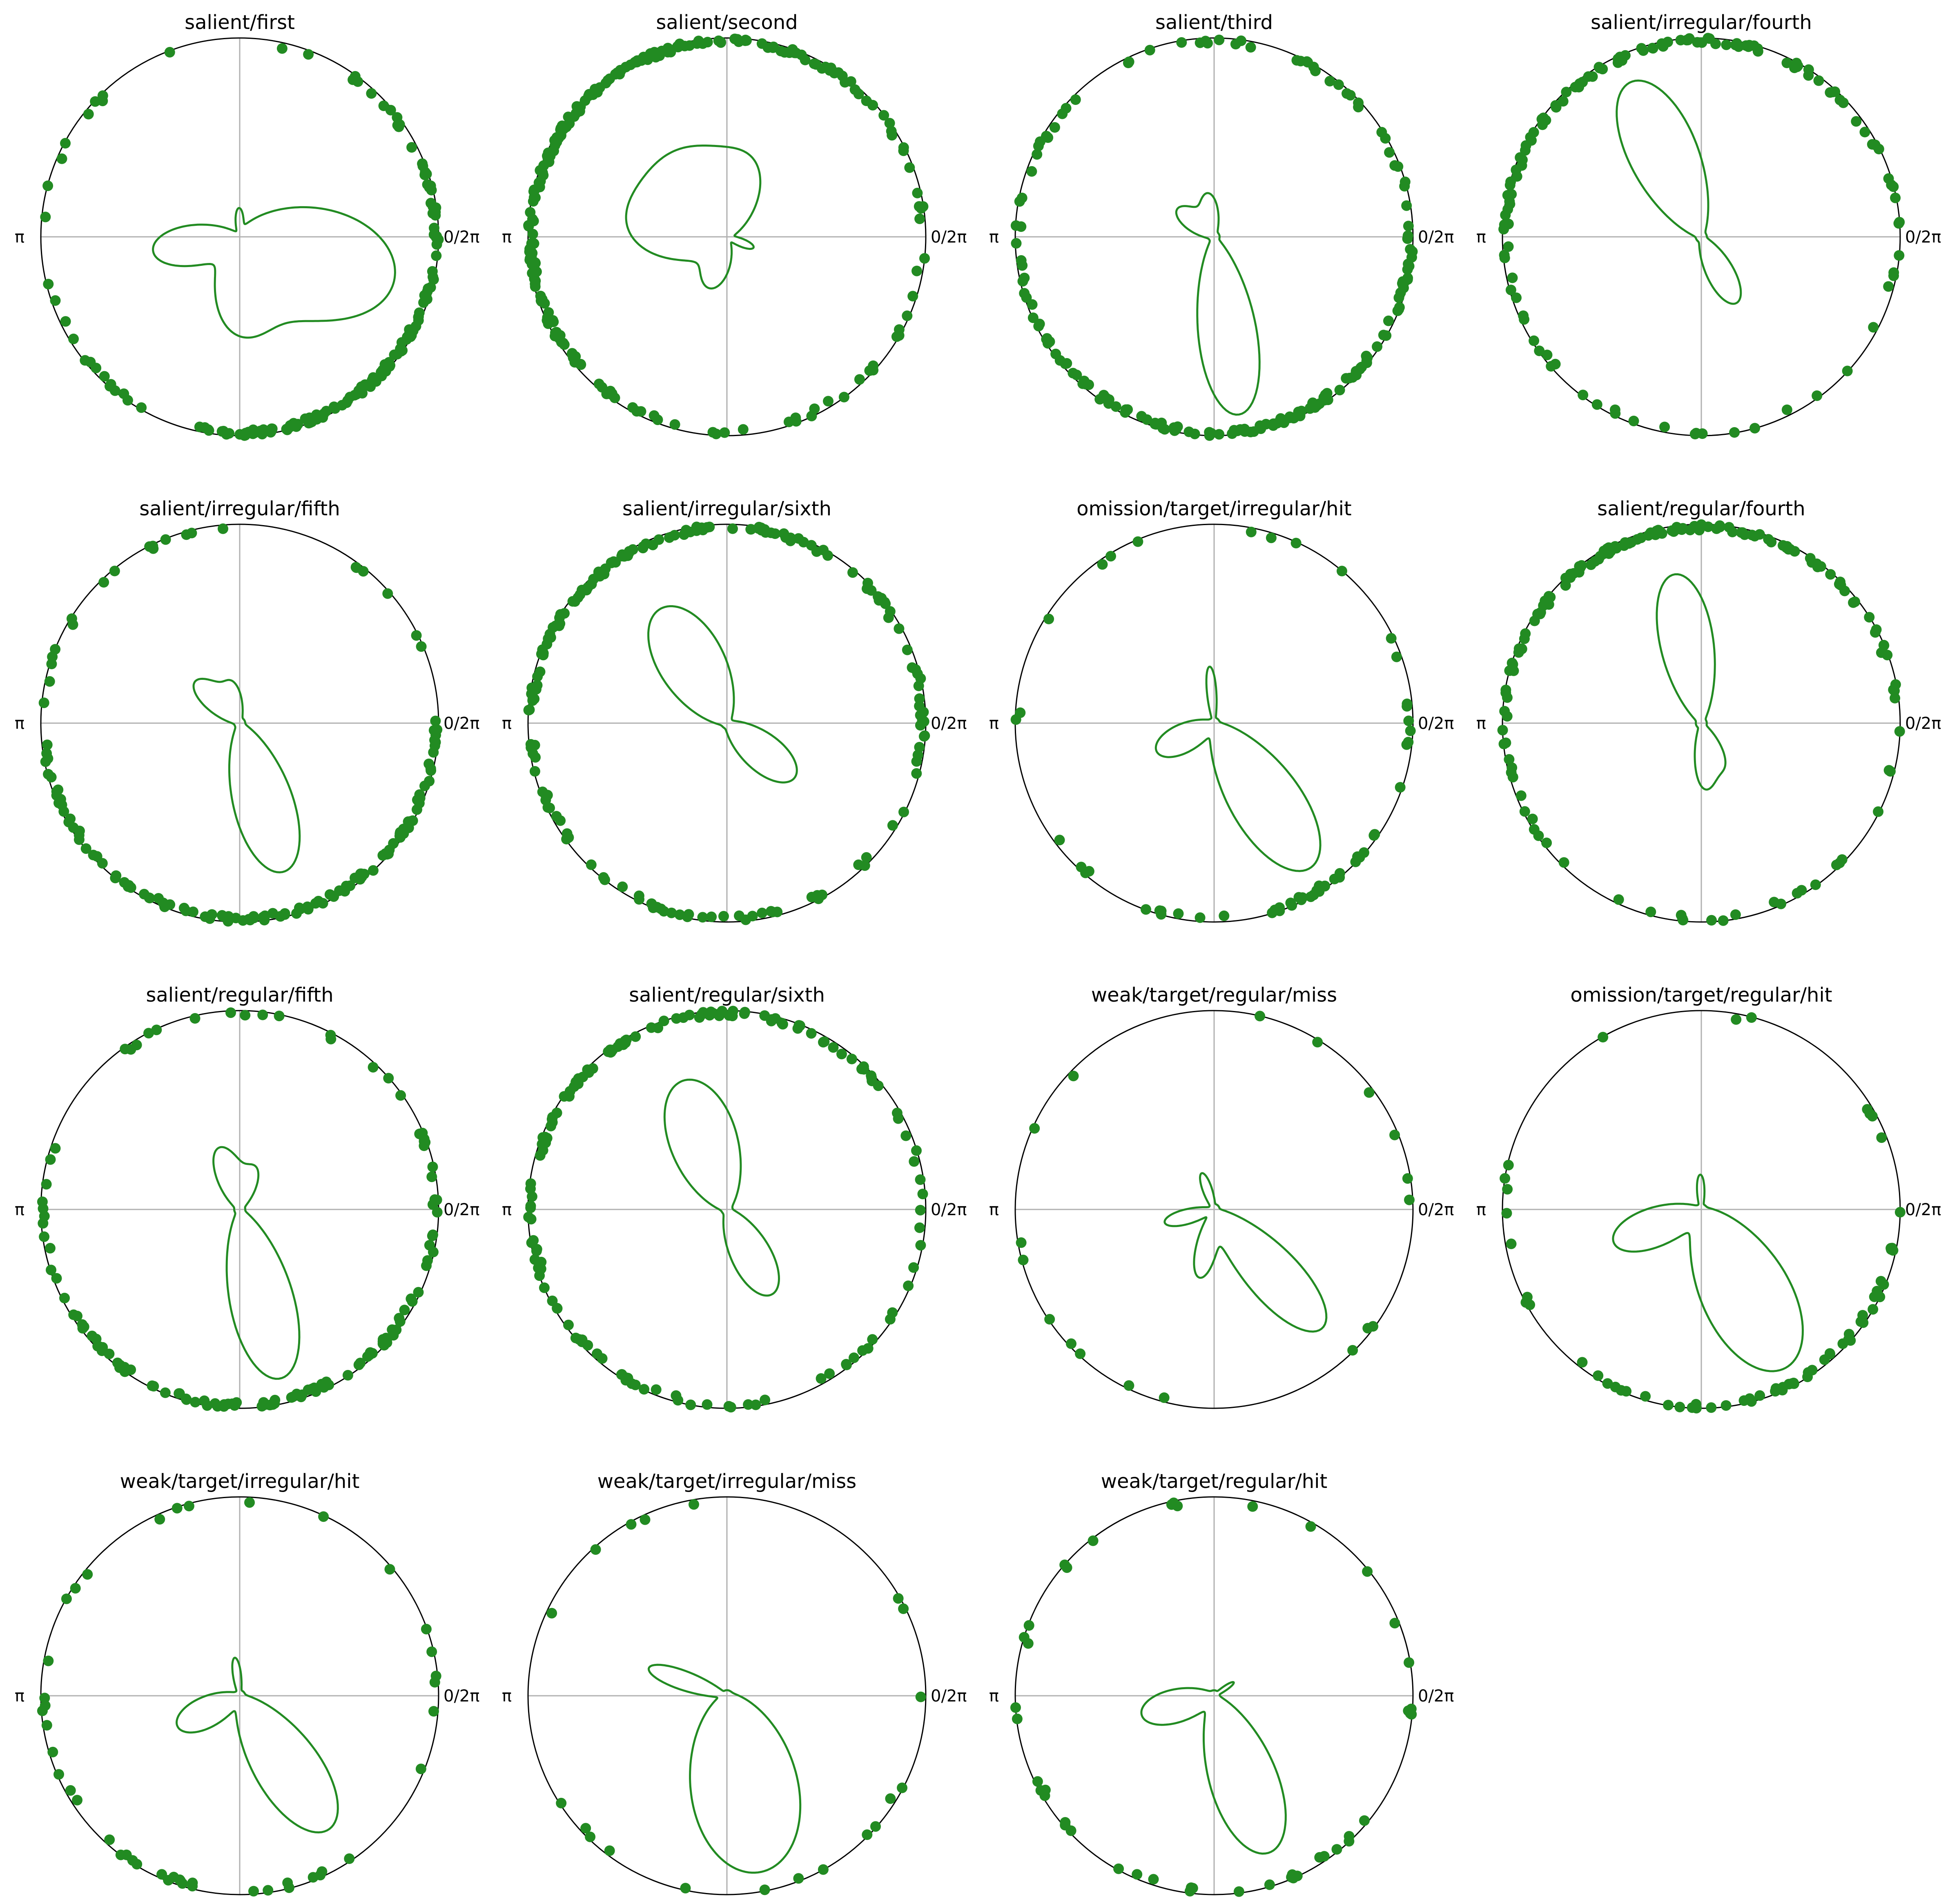  I want to click on panel-title: salient/second, so click(727, 22).